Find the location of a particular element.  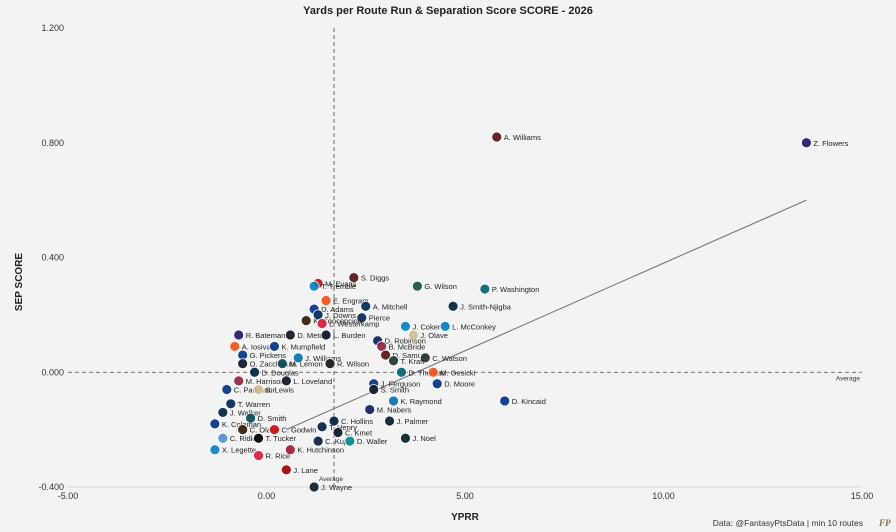

data-point: D. Smith is located at coordinates (265, 418).